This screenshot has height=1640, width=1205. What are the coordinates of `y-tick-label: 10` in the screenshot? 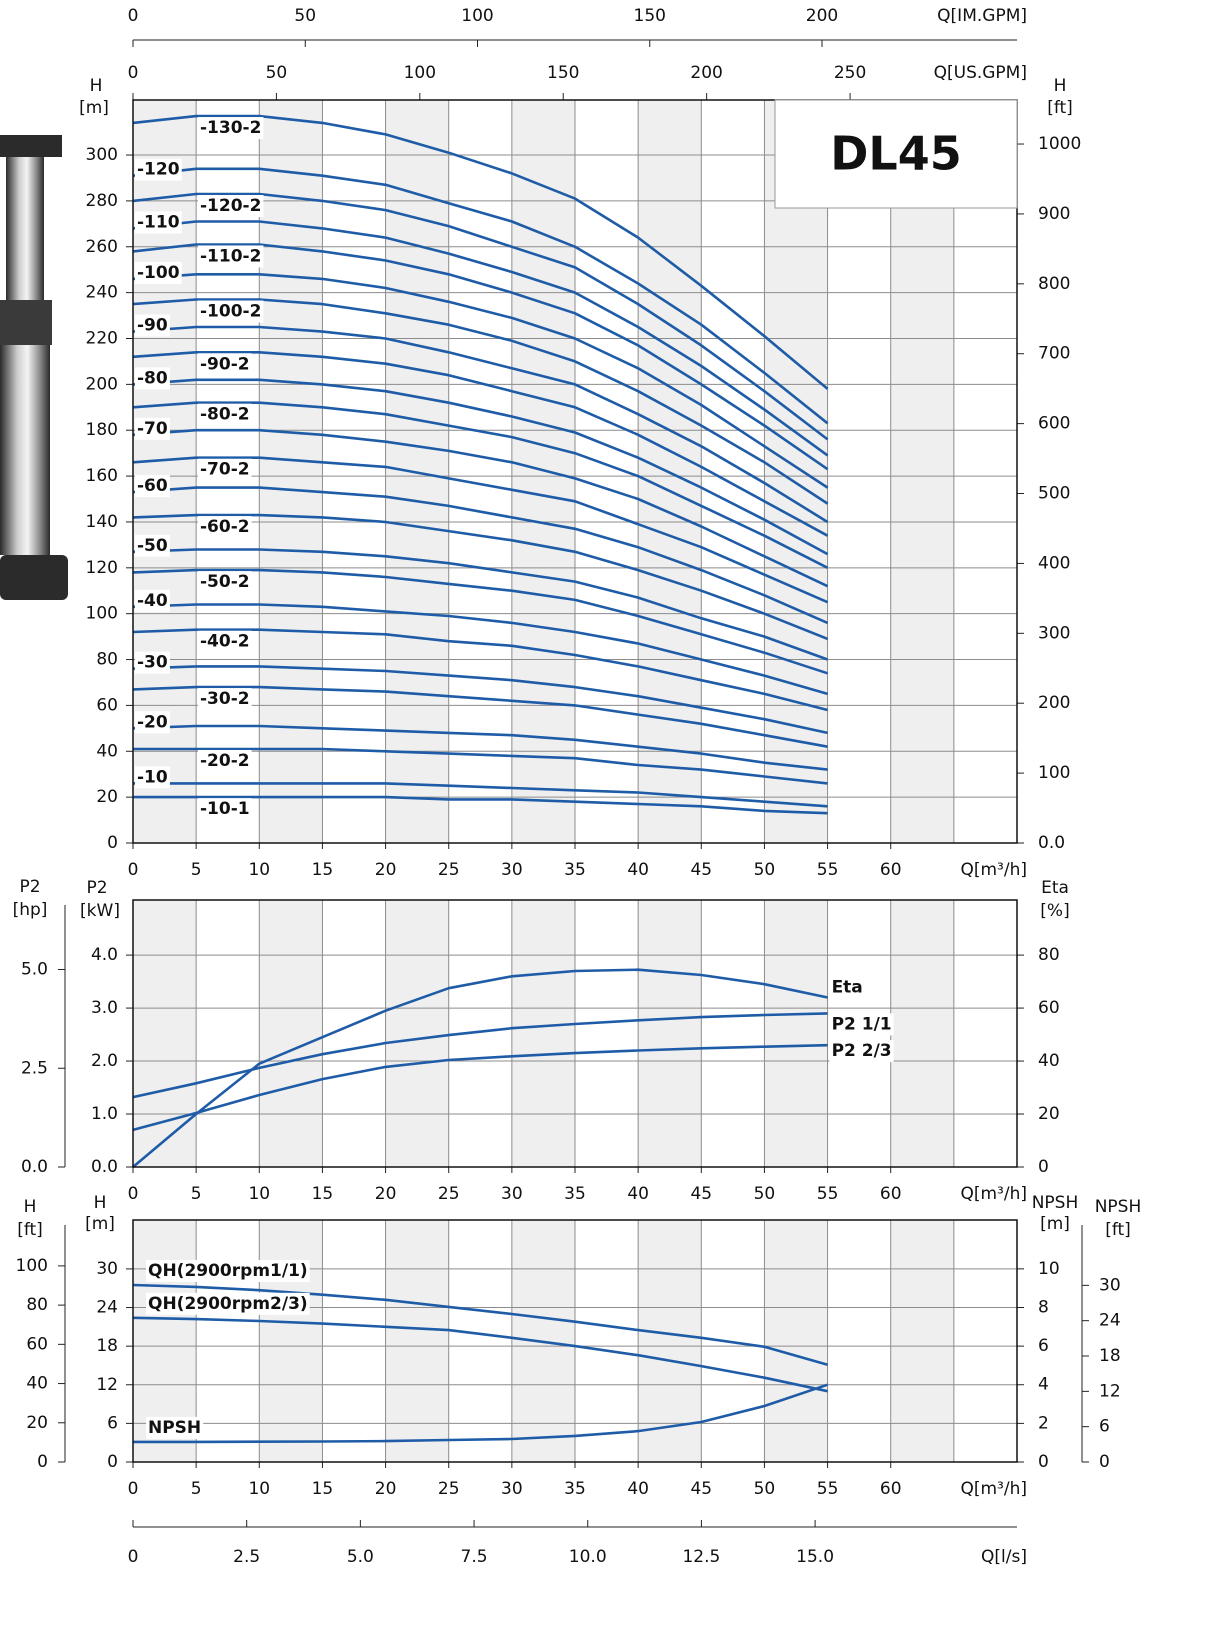 It's located at (1049, 1269).